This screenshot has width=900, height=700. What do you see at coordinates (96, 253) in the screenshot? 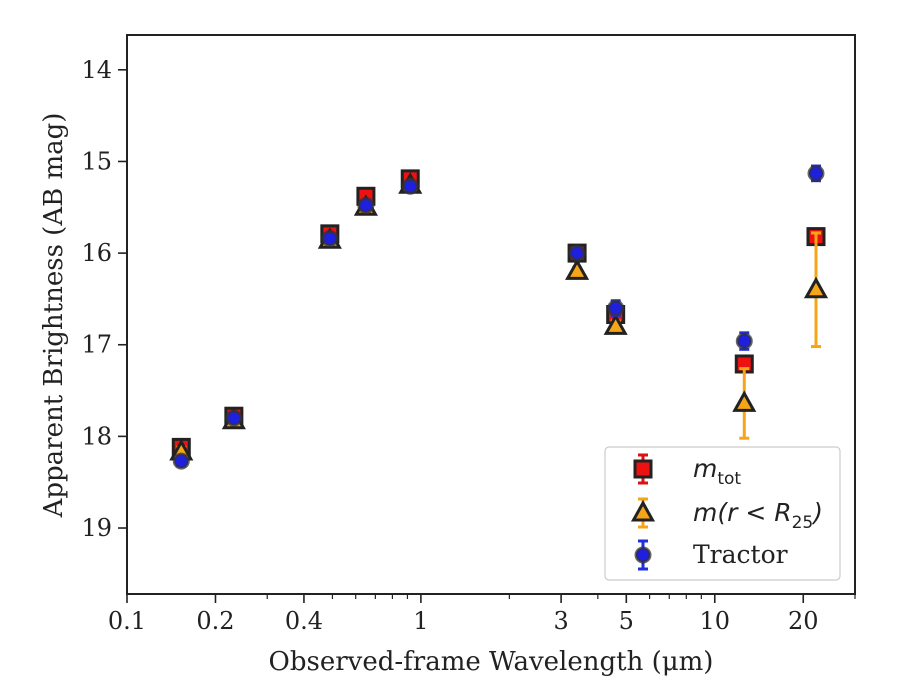
I see `y-tick-label-2: 16` at bounding box center [96, 253].